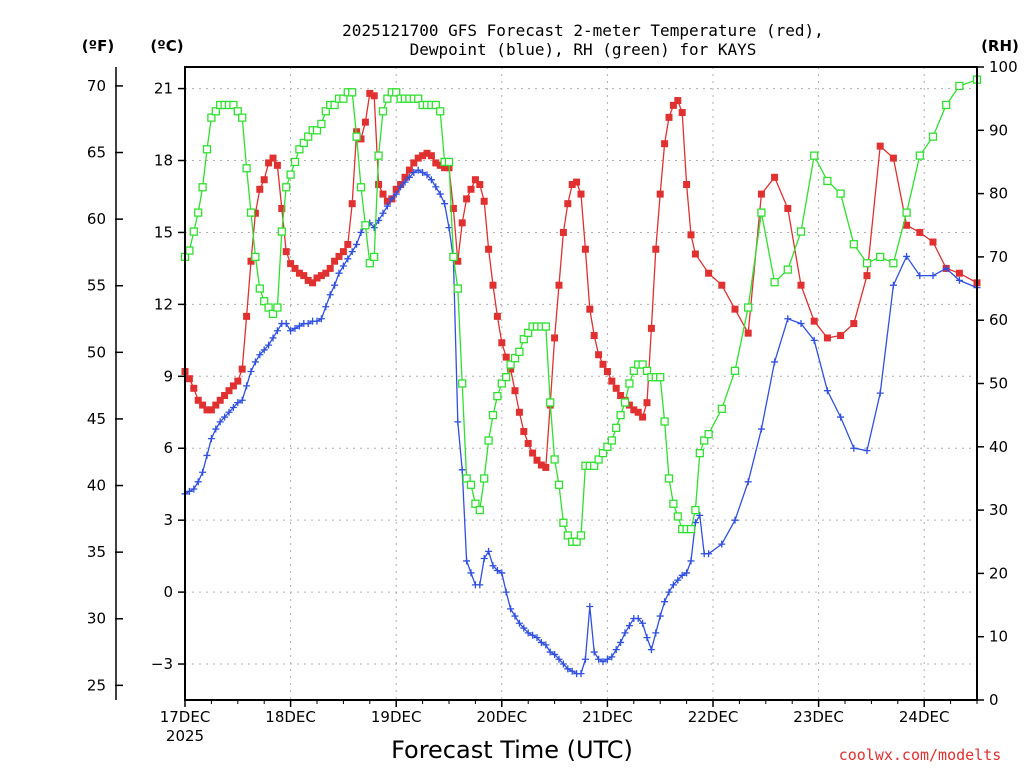 This screenshot has width=1024, height=768. Describe the element at coordinates (1003, 67) in the screenshot. I see `rh-tick-label: 100` at that location.